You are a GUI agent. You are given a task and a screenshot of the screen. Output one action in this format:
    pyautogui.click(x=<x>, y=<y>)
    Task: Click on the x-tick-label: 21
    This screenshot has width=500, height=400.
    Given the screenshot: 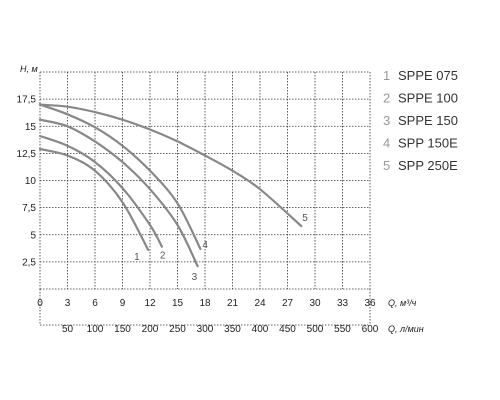 What is the action you would take?
    pyautogui.click(x=233, y=303)
    